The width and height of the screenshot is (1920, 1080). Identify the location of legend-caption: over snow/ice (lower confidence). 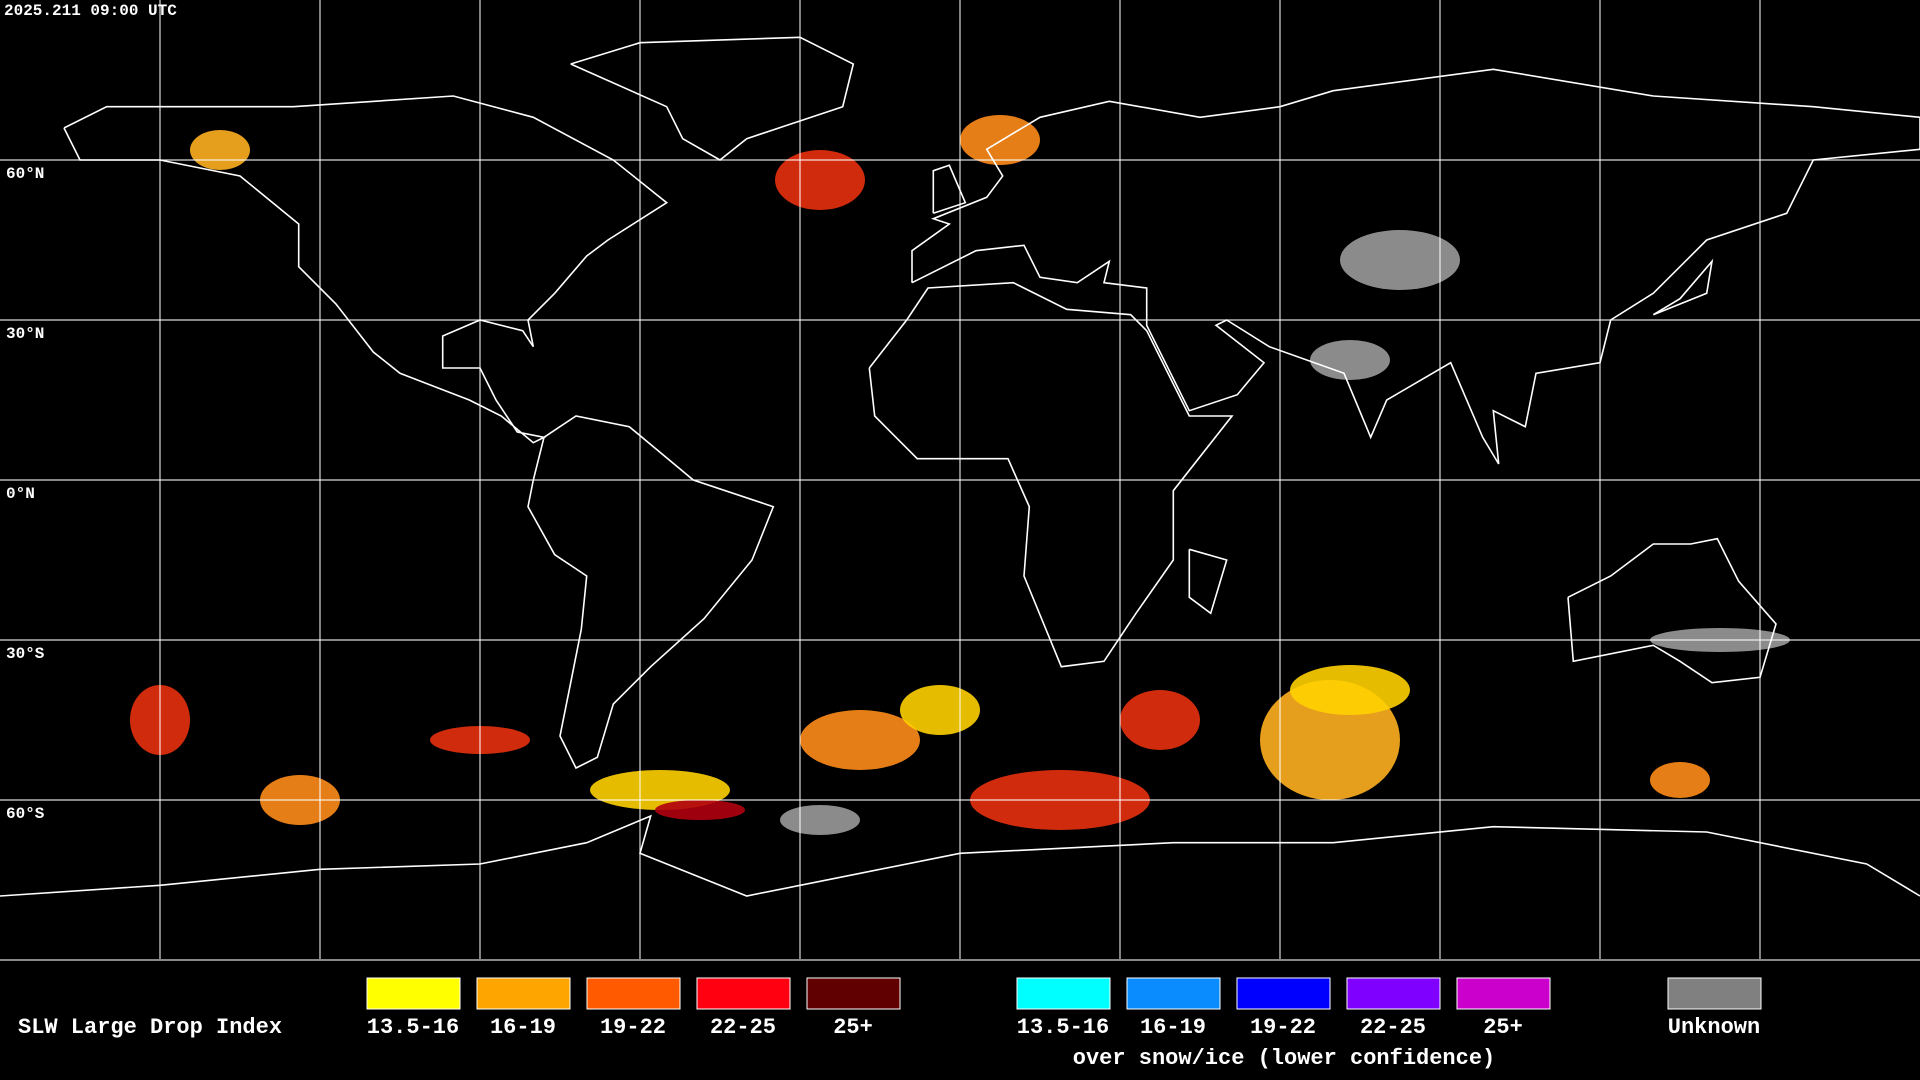
(1284, 1058).